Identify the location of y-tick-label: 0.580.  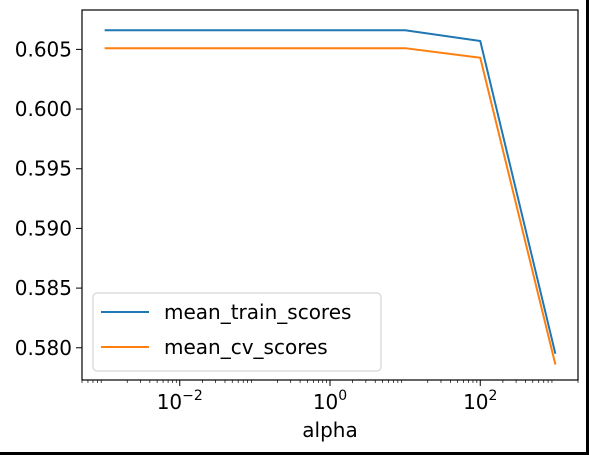
(43, 348).